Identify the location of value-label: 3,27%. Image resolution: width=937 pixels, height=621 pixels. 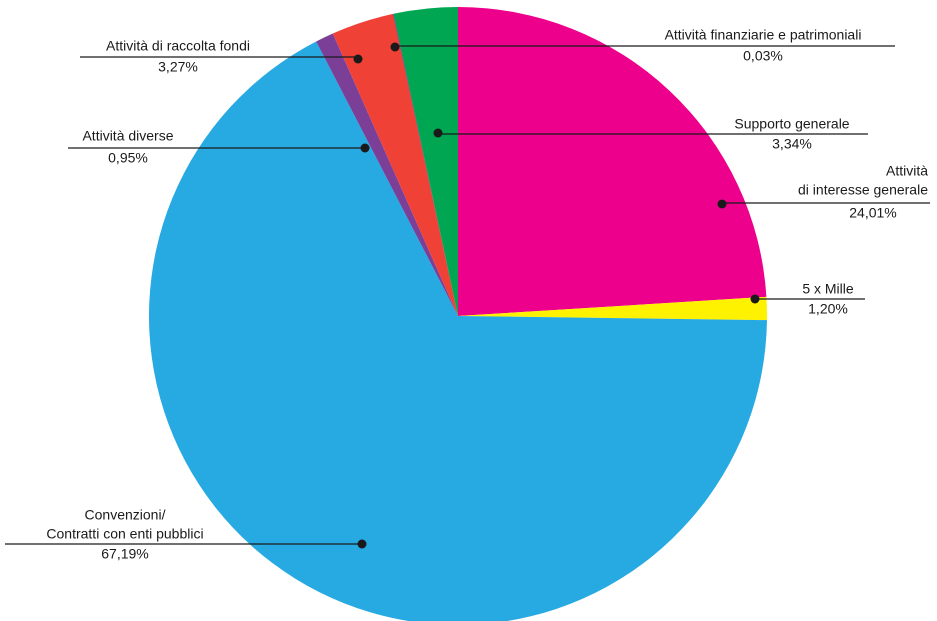
(178, 67).